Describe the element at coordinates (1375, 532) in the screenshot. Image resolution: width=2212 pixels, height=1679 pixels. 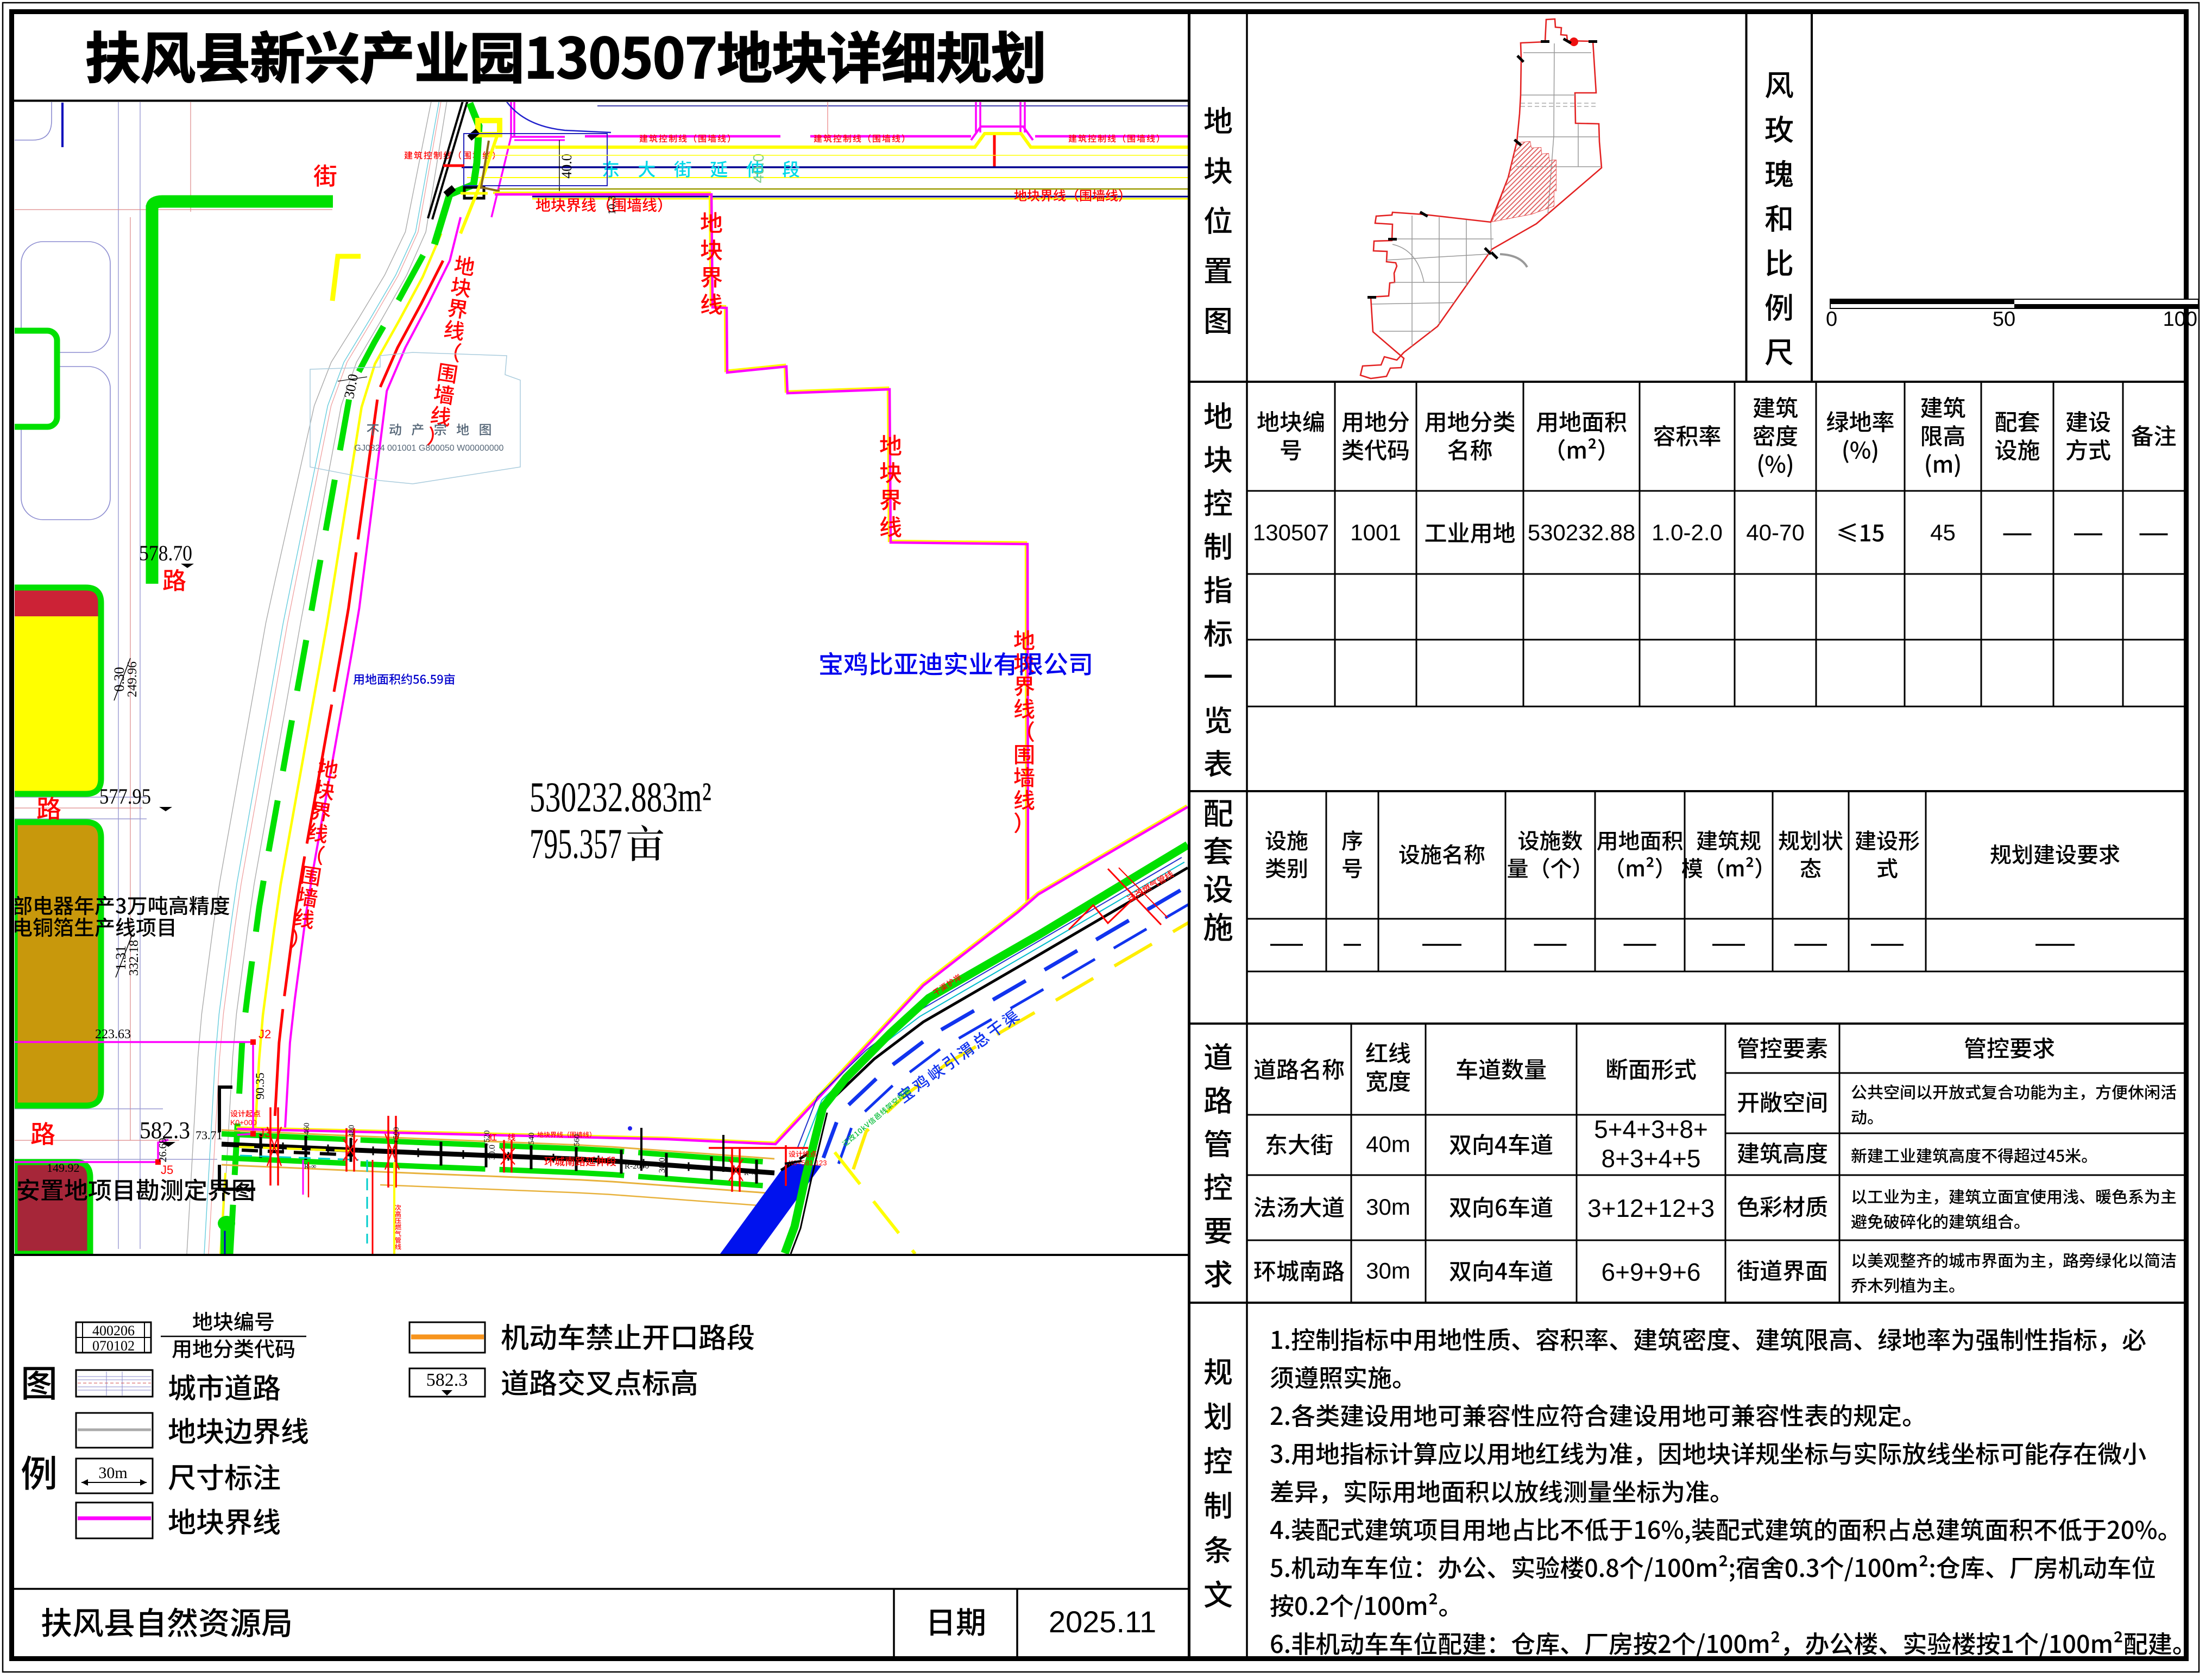
I see `svg-text: 1001` at that location.